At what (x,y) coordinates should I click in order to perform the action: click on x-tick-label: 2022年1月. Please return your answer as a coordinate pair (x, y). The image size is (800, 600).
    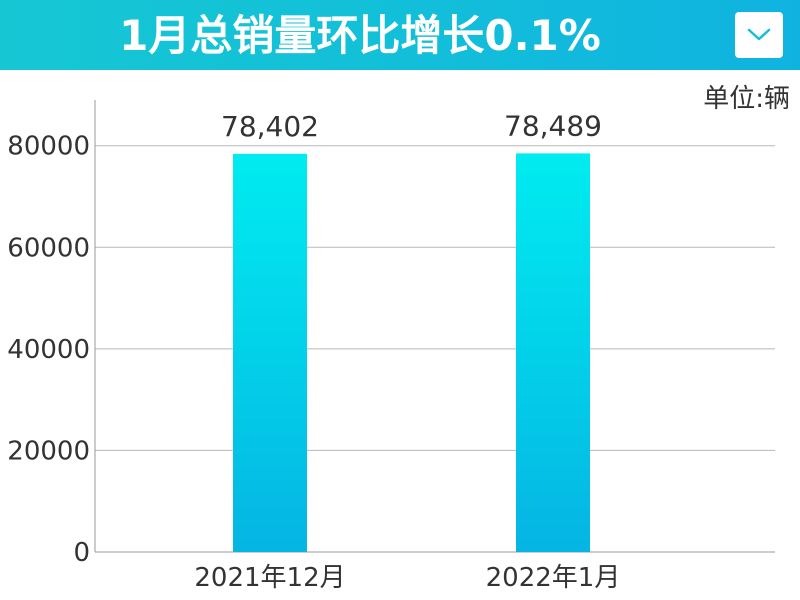
    Looking at the image, I should click on (553, 578).